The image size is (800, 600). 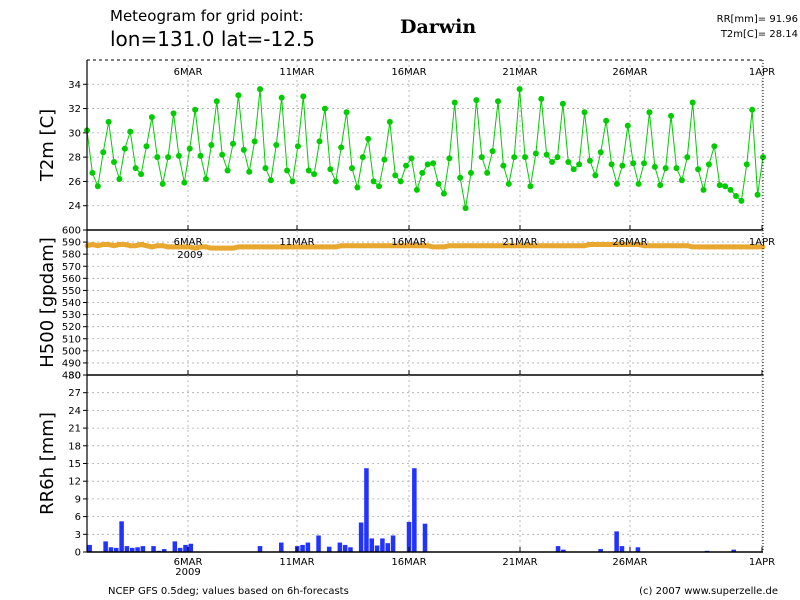 I want to click on y-tick-label: 550, so click(x=71, y=291).